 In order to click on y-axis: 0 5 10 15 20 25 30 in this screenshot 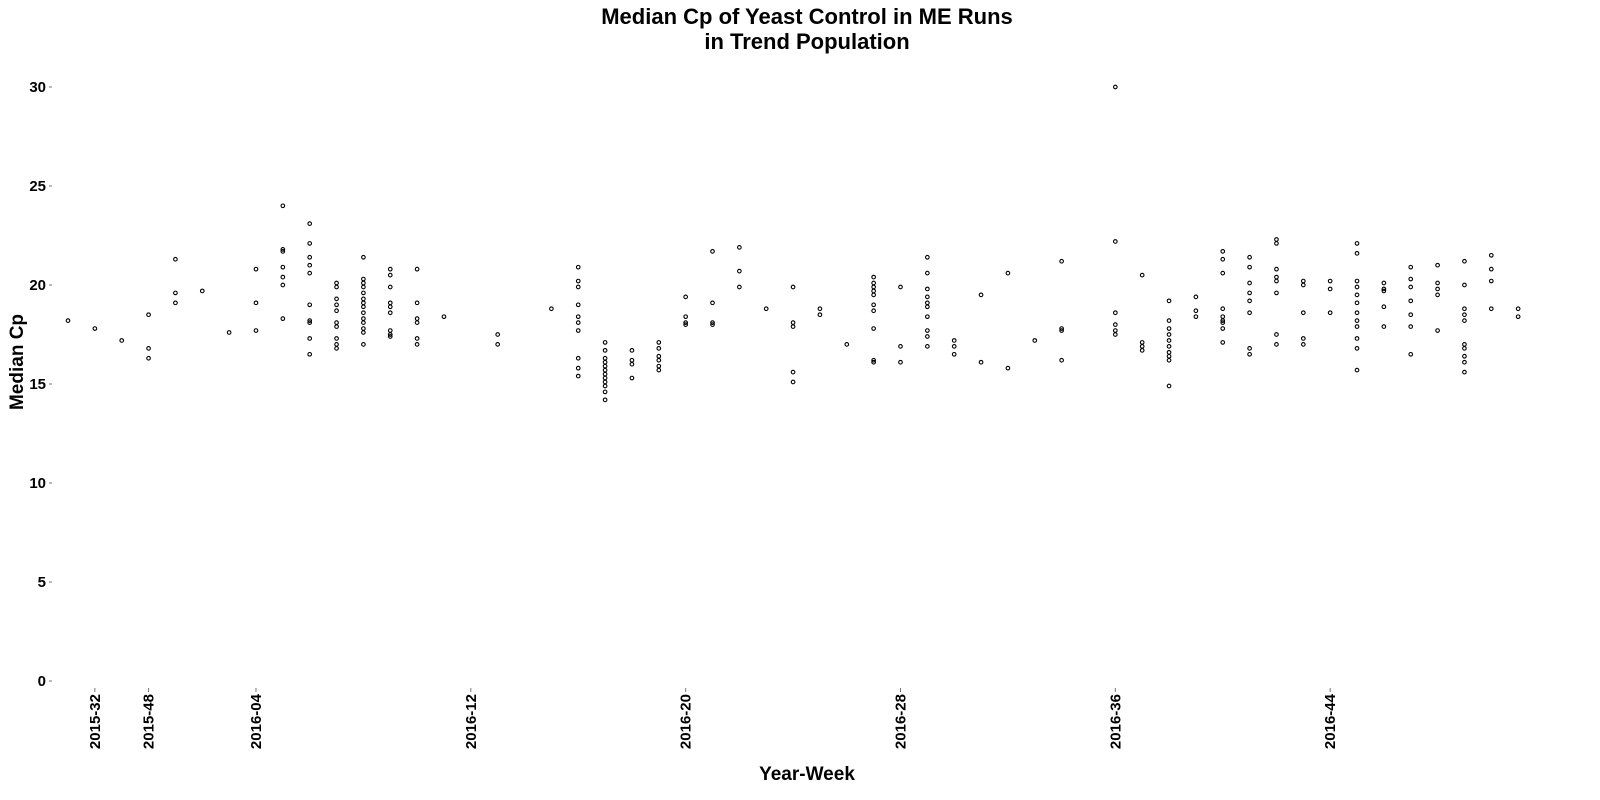, I will do `click(40, 384)`.